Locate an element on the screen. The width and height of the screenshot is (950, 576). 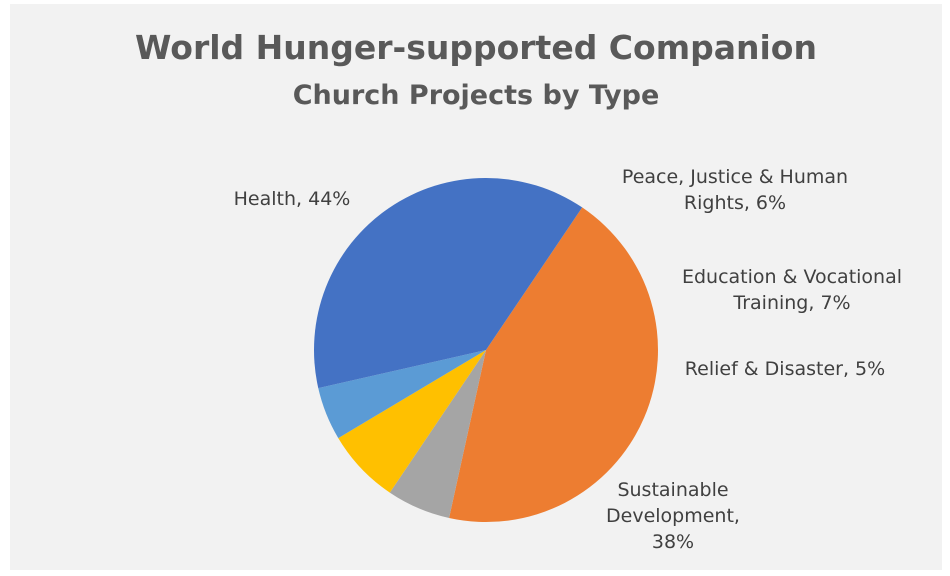
data-label-education-and-vocational-training: Education & Vocational Training, 7% is located at coordinates (792, 290).